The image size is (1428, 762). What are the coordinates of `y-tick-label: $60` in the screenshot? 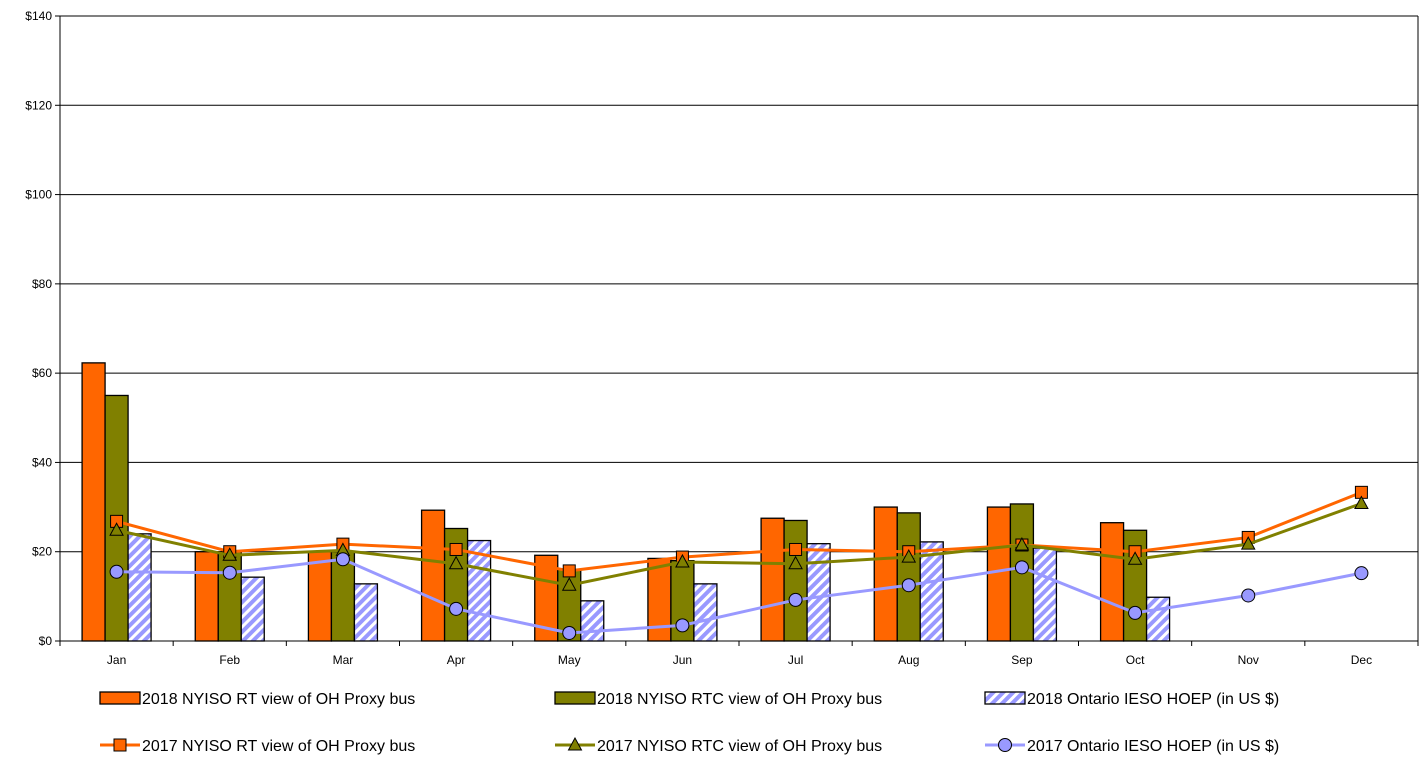 It's located at (42, 373).